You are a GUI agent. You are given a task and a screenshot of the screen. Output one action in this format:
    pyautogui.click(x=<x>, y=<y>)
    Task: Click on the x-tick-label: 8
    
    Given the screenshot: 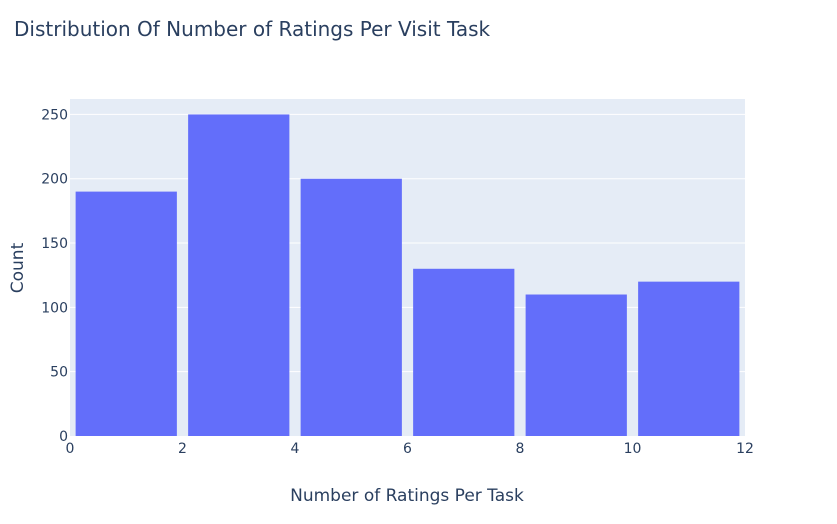 What is the action you would take?
    pyautogui.click(x=520, y=449)
    